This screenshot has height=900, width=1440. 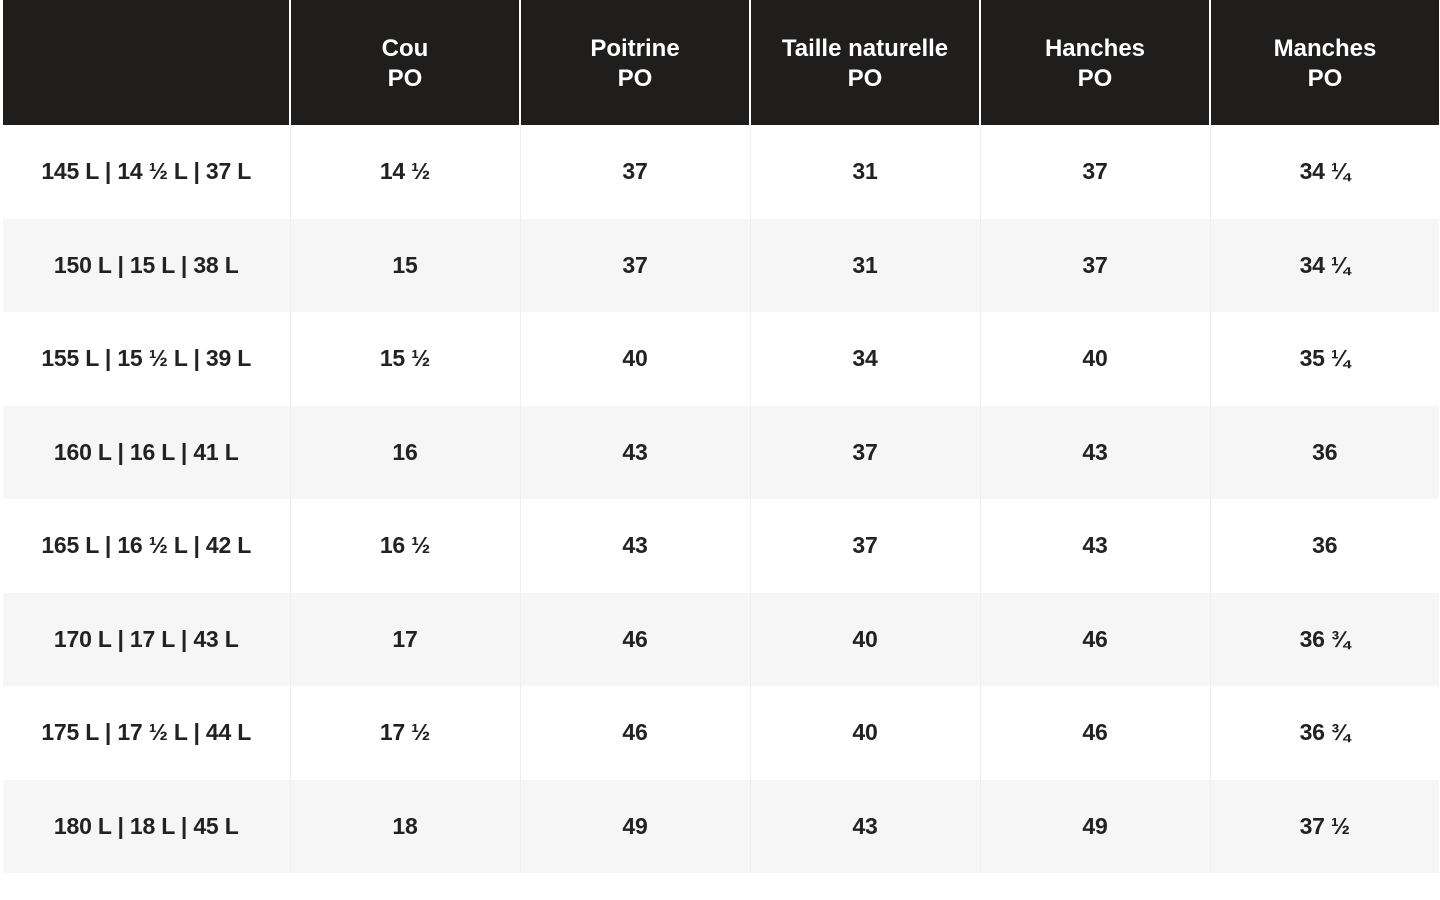 I want to click on neck-cell: 15 ½, so click(x=404, y=359).